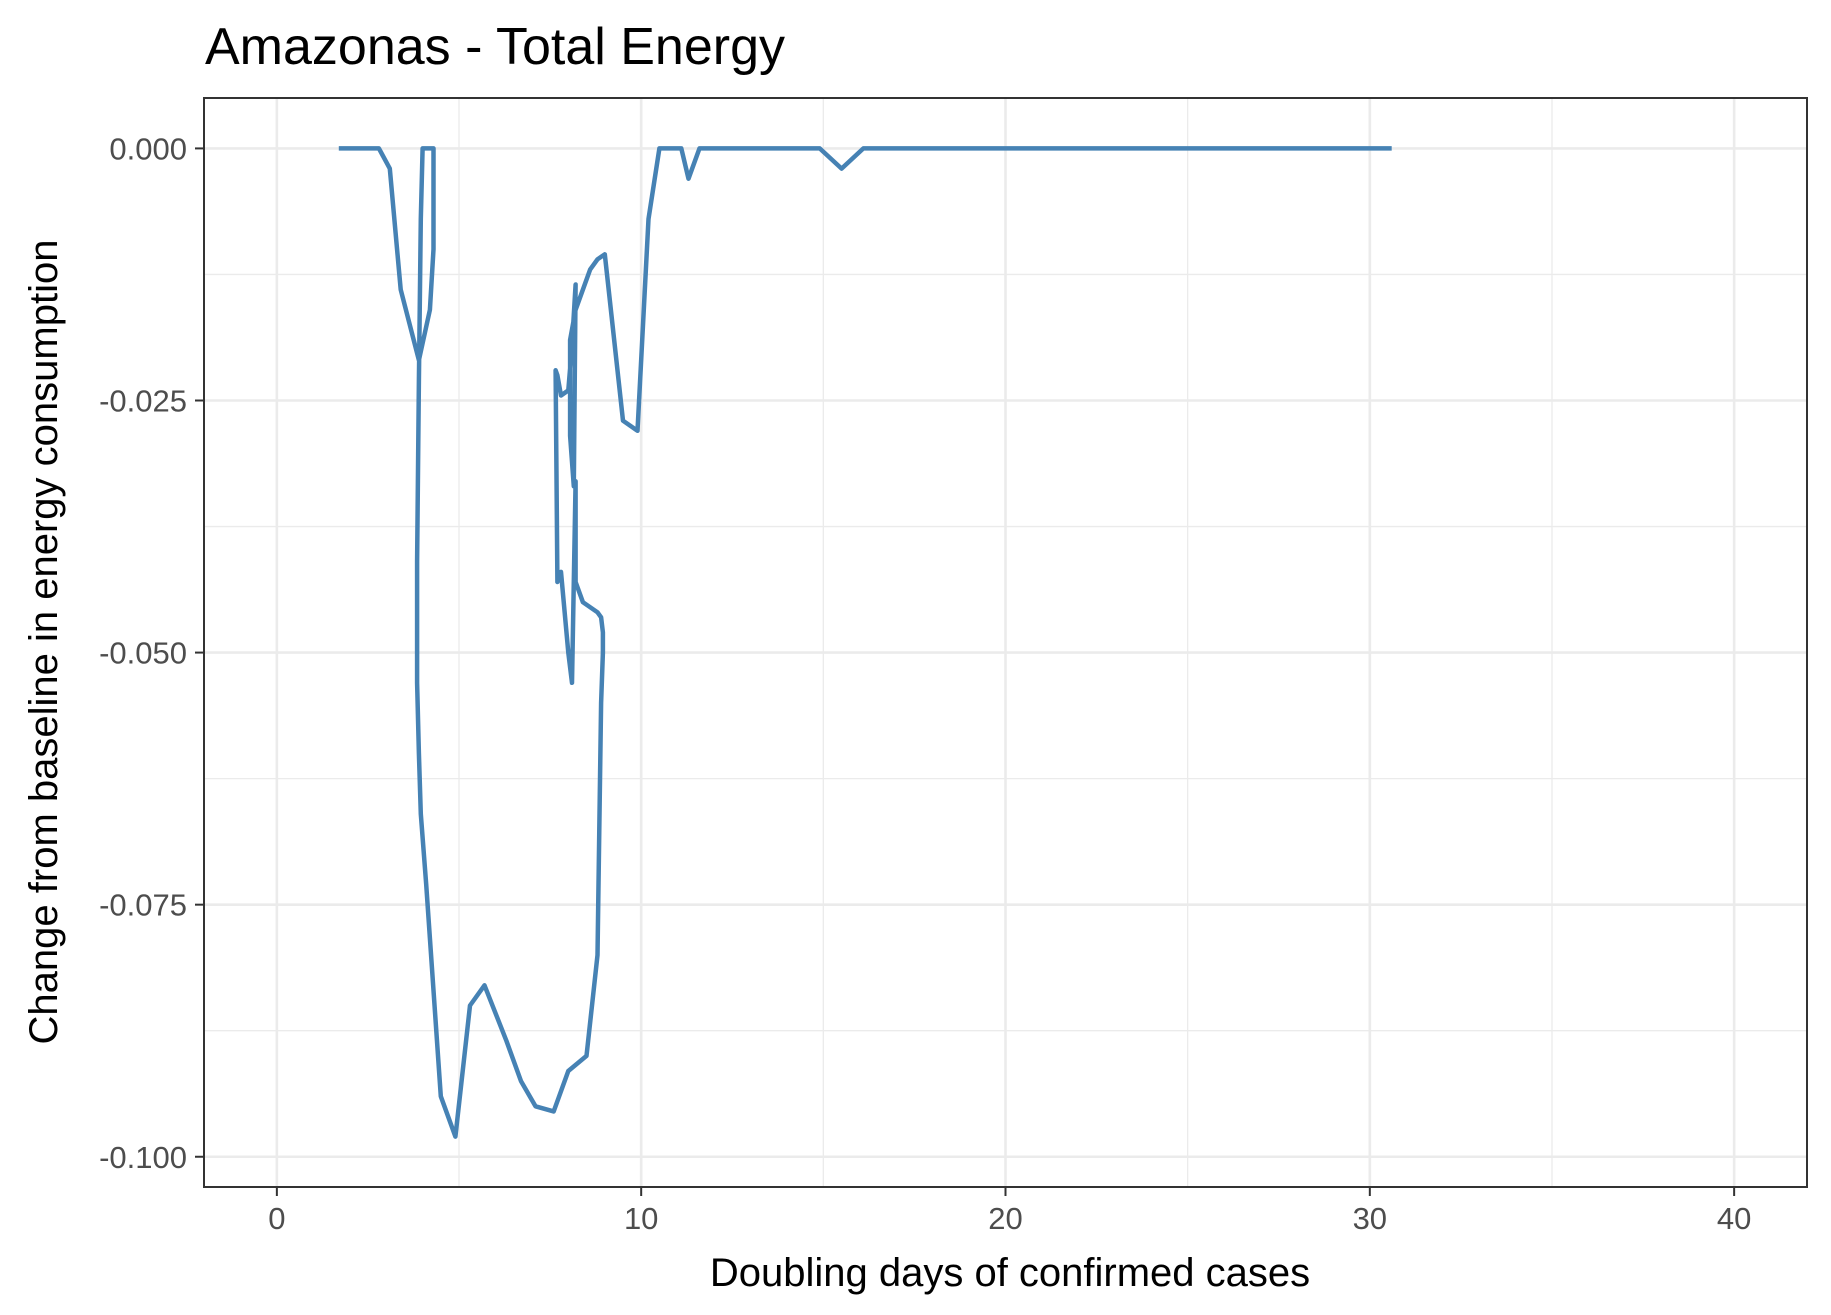  Describe the element at coordinates (1005, 1218) in the screenshot. I see `x-tick-label: 20` at that location.